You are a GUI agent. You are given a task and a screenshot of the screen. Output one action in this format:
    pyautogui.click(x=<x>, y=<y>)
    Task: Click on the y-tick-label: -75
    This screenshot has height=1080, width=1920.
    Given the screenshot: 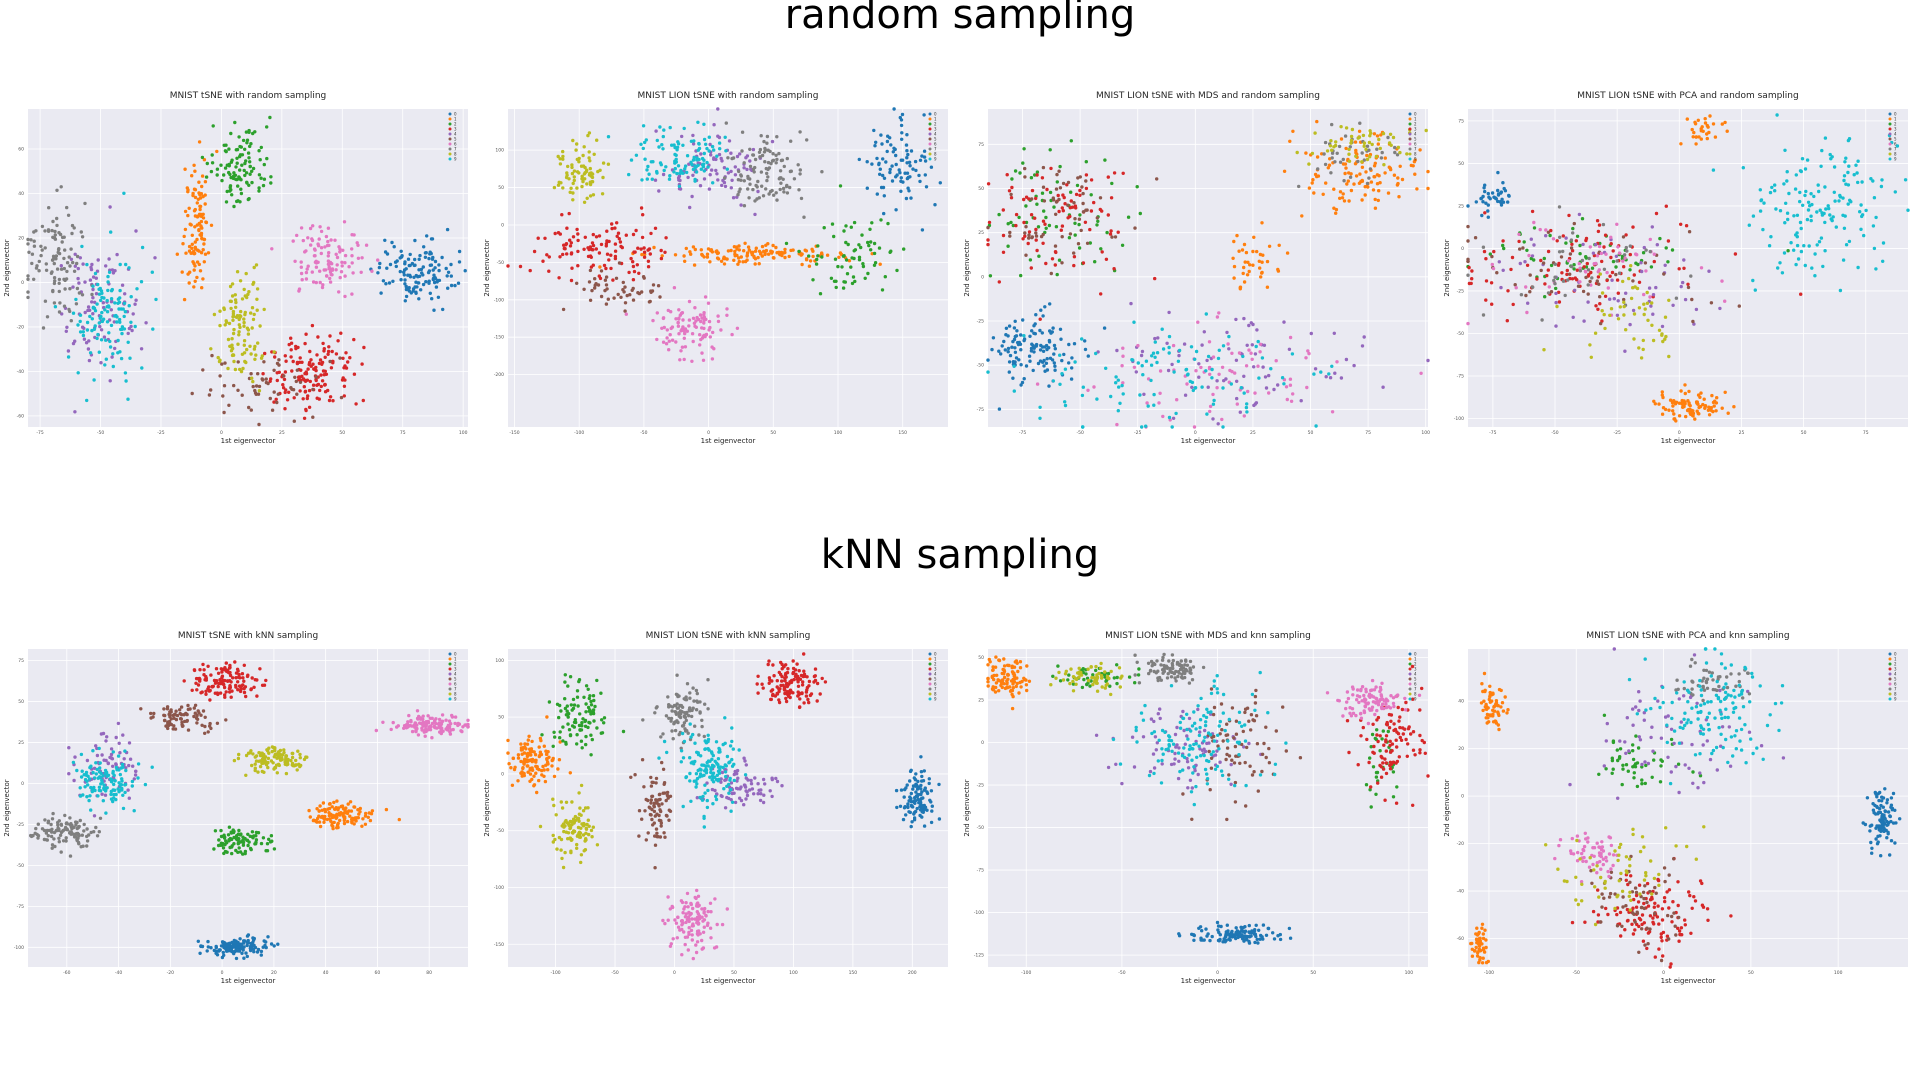 What is the action you would take?
    pyautogui.click(x=1460, y=376)
    